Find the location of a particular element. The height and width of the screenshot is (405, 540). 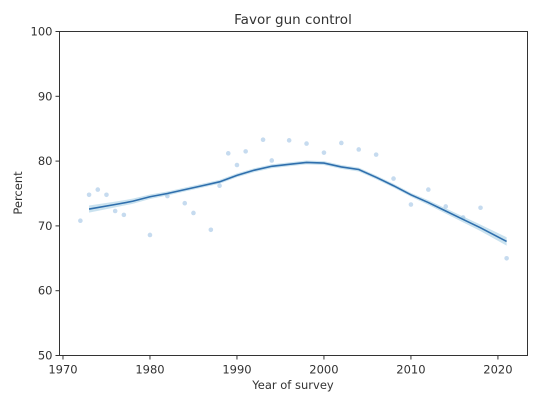

y-tick-label: 70 is located at coordinates (45, 226).